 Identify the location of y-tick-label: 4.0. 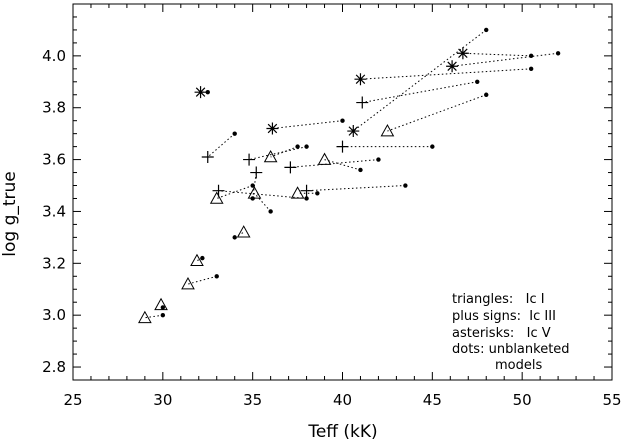
(54, 56).